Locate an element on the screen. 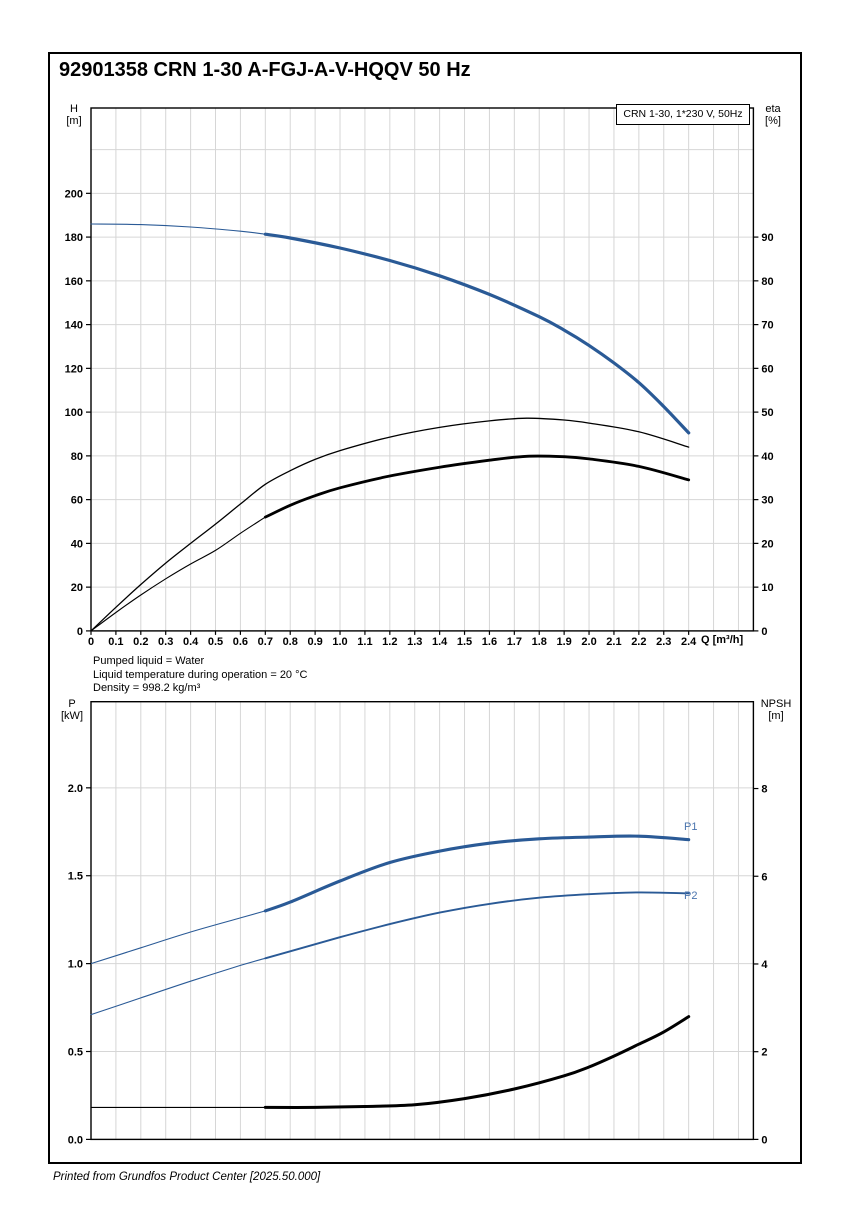 The width and height of the screenshot is (854, 1222). head-axis-unit-label: H [m] is located at coordinates (74, 115).